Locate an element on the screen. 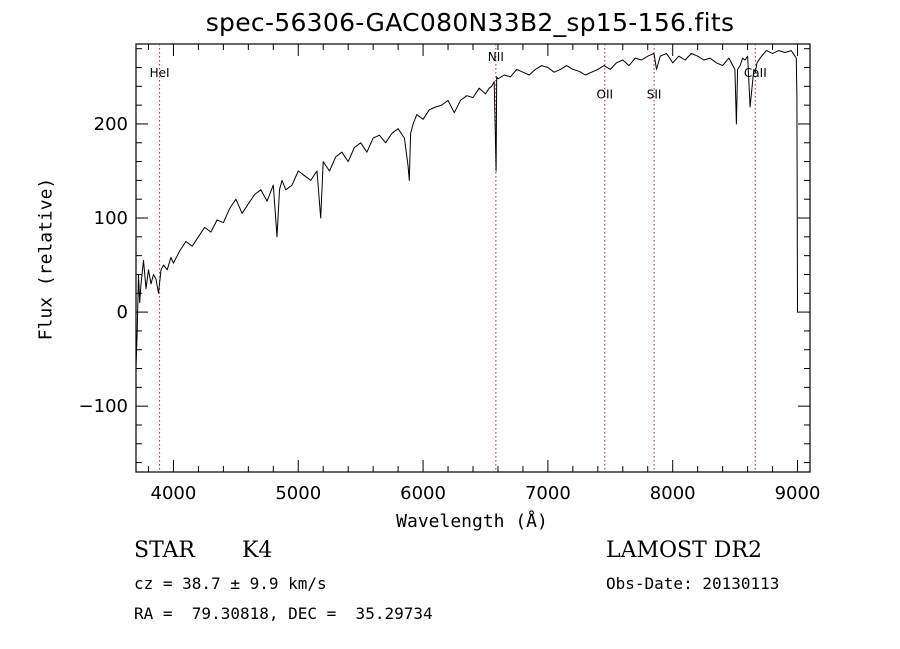 Image resolution: width=900 pixels, height=649 pixels. x-tick-label: 7000 is located at coordinates (548, 493).